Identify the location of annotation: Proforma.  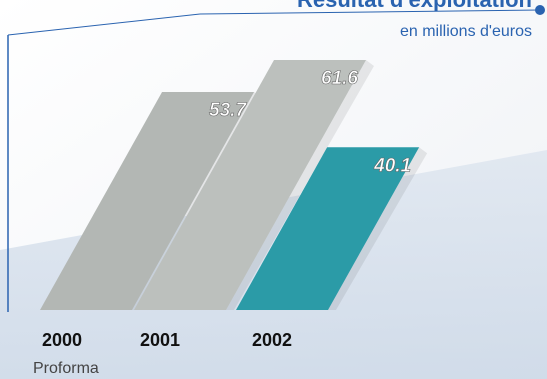
(66, 368).